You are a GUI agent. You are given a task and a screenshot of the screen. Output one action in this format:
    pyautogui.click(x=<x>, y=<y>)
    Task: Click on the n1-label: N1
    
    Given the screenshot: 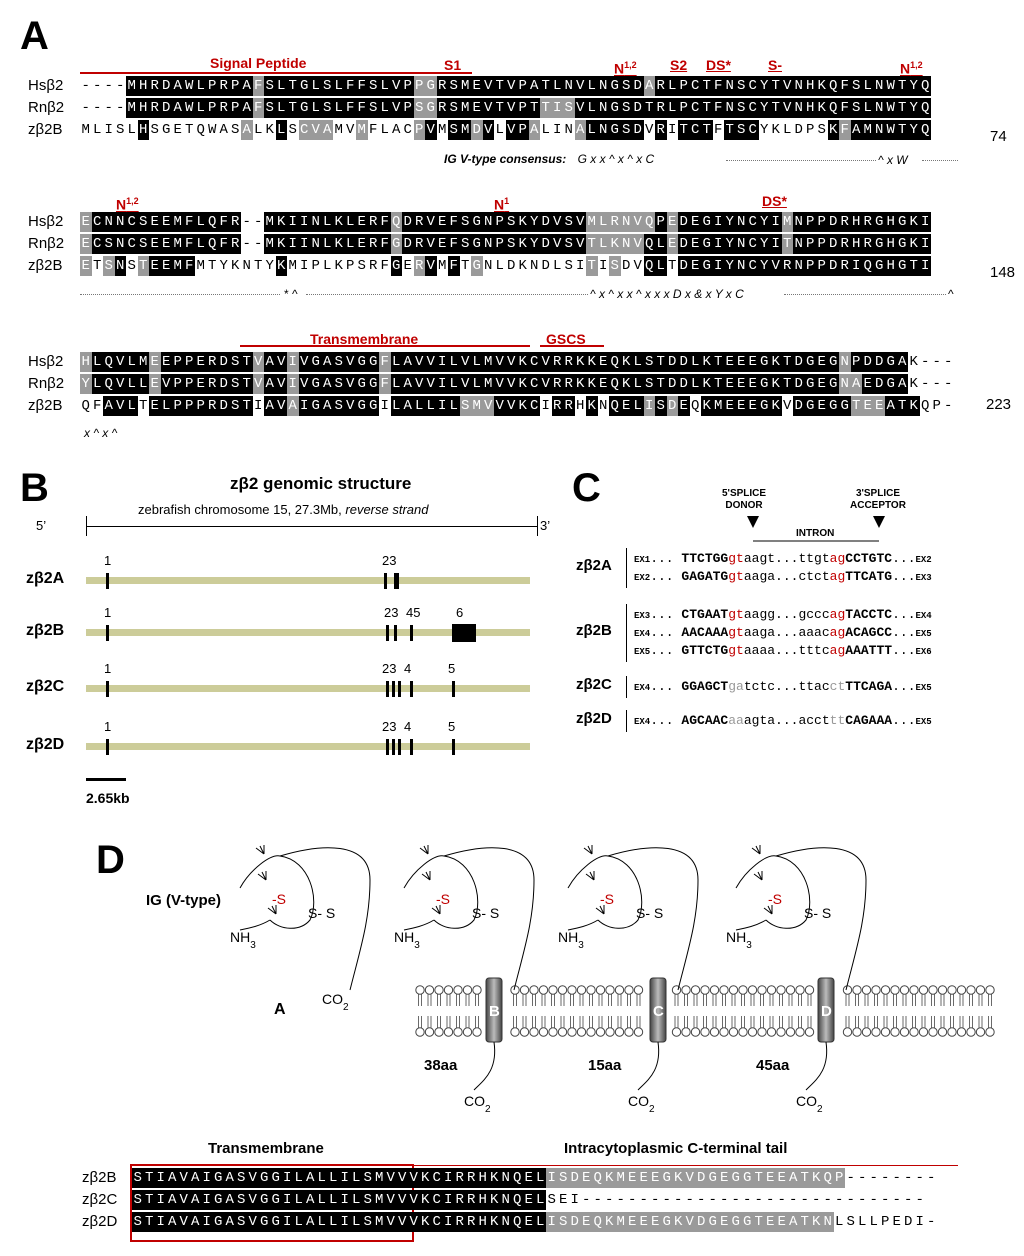 What is the action you would take?
    pyautogui.click(x=502, y=204)
    